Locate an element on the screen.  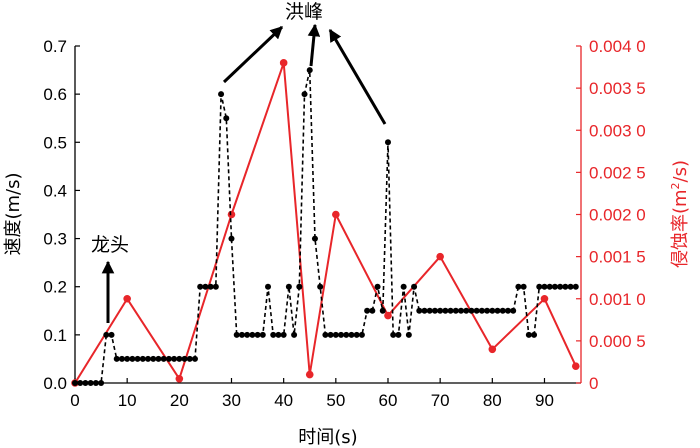
x-axis-ticks: 0 10 20 30 40 50 60 70 80 90 is located at coordinates (312, 394).